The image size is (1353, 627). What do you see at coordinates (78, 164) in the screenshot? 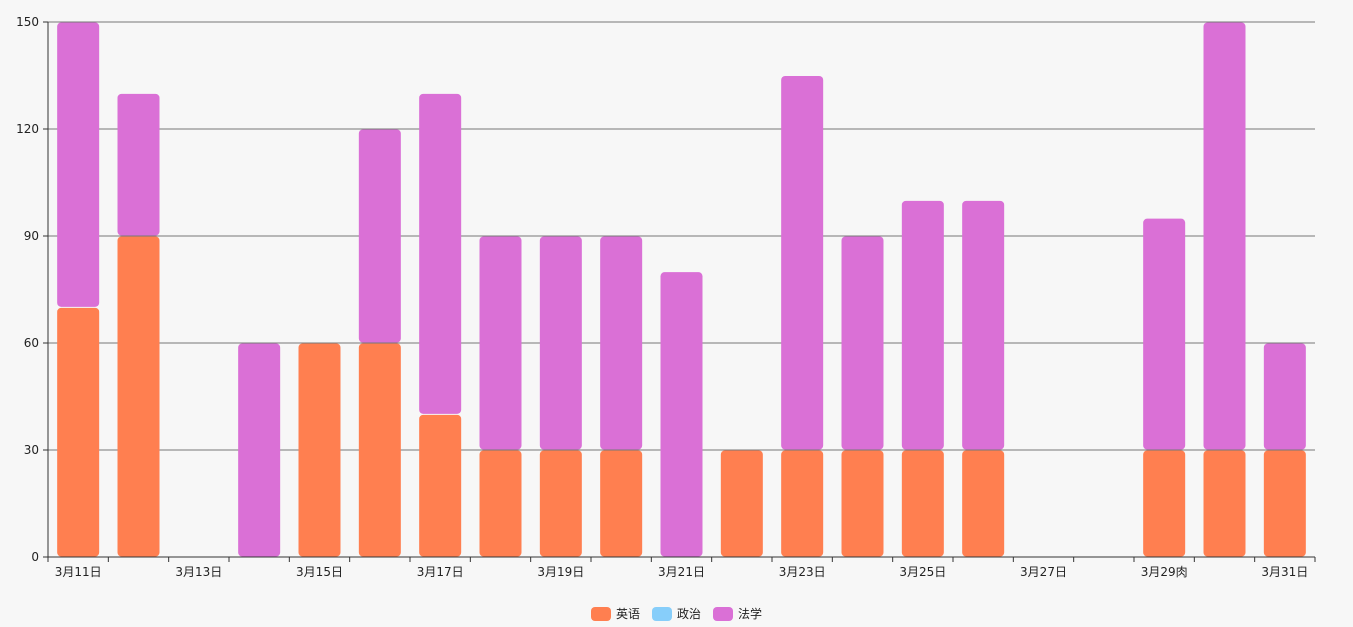
I see `bar-law-3月11日` at bounding box center [78, 164].